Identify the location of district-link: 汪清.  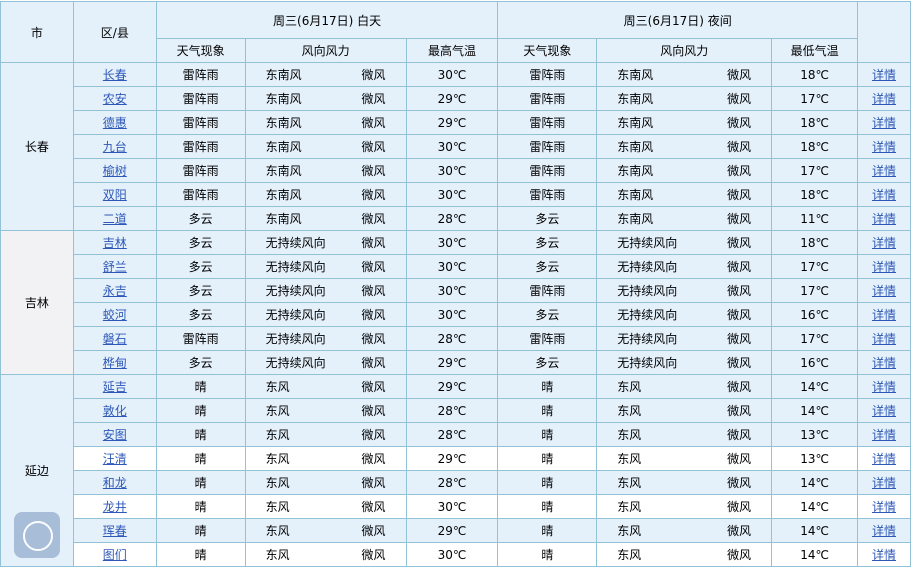
(114, 459).